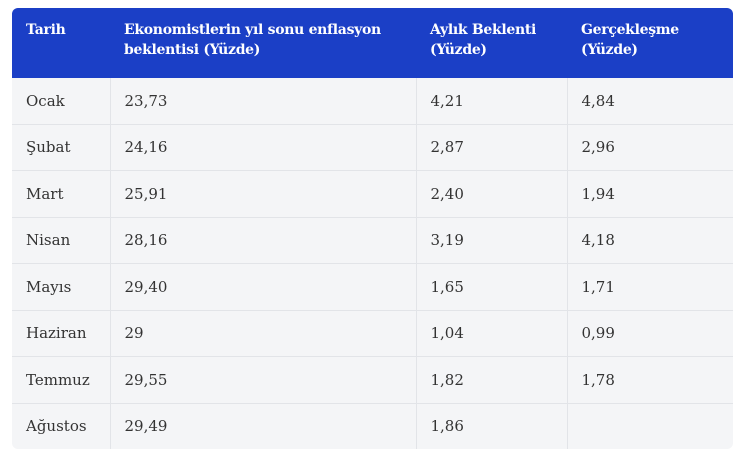 Image resolution: width=753 pixels, height=450 pixels. Describe the element at coordinates (263, 287) in the screenshot. I see `table-cell: 29,40` at that location.